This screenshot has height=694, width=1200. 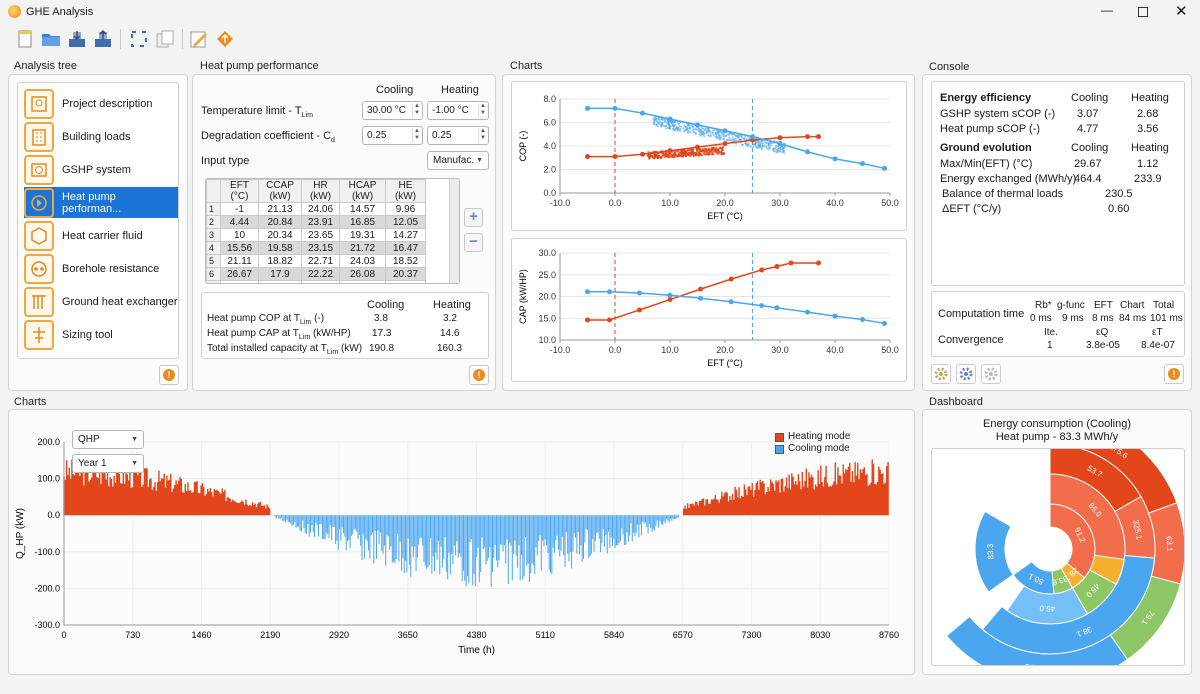 What do you see at coordinates (320, 248) in the screenshot?
I see `table-cell: 23.15` at bounding box center [320, 248].